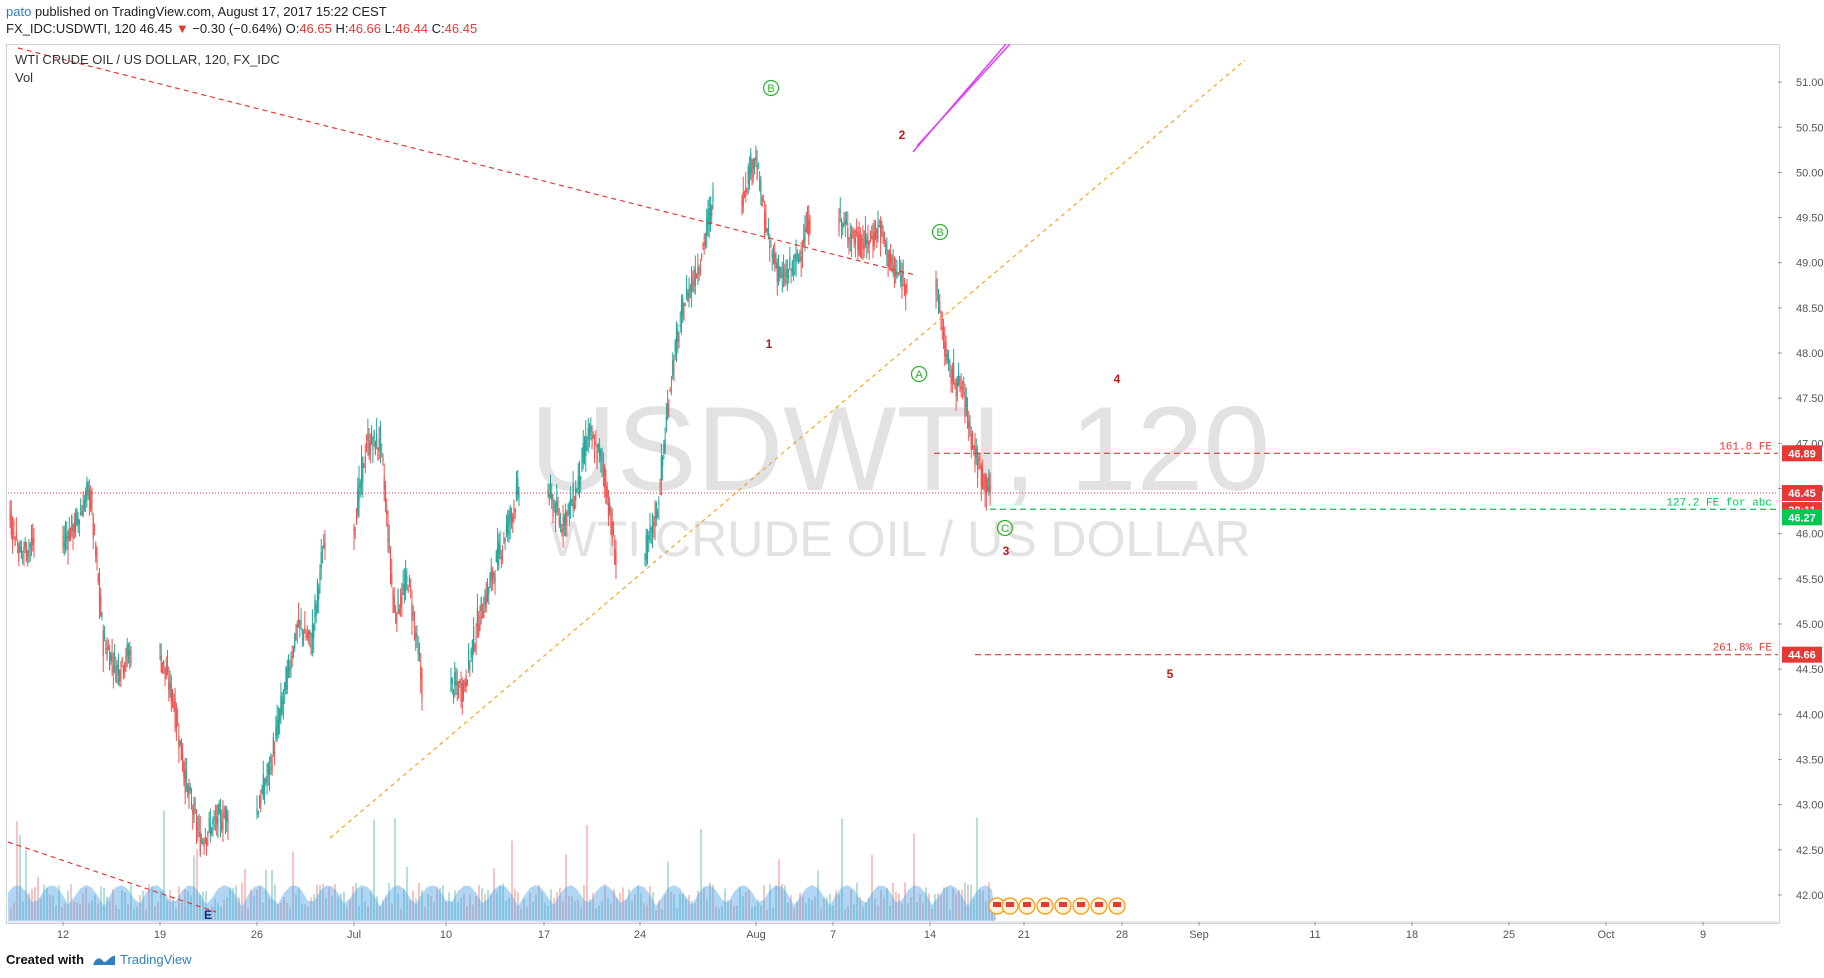 This screenshot has width=1824, height=978. Describe the element at coordinates (19, 11) in the screenshot. I see `author-name: pato` at that location.